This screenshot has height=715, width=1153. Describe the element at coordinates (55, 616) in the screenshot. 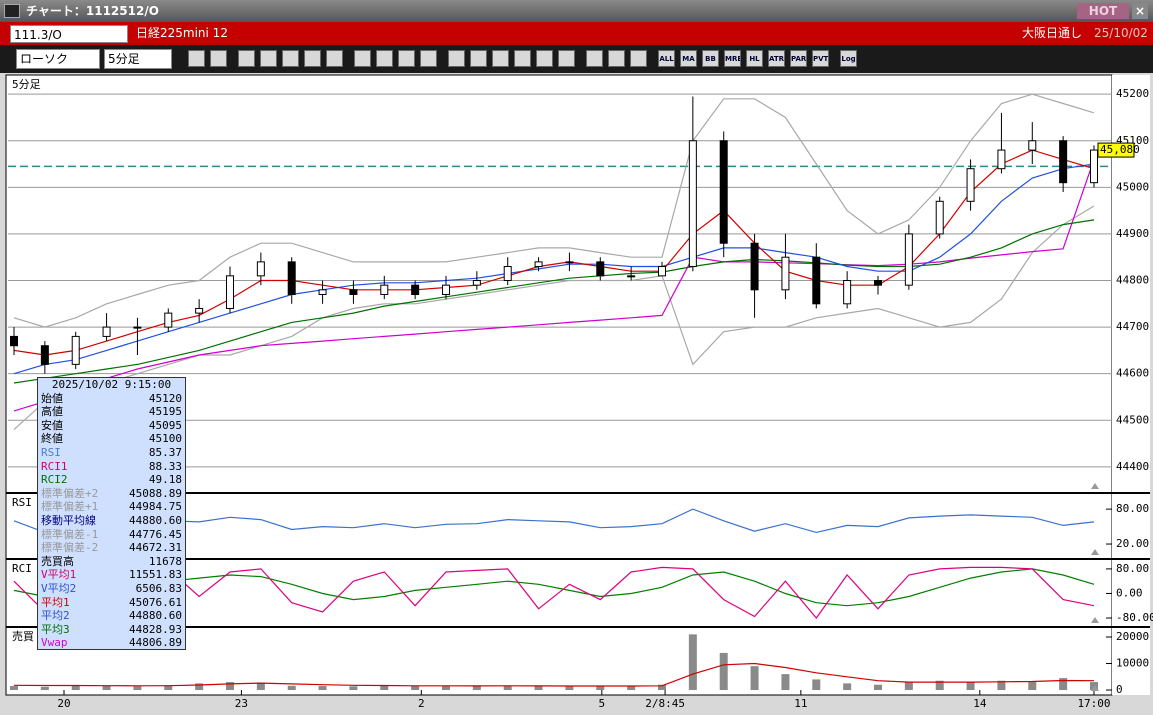

I see `info-label: 平均2` at that location.